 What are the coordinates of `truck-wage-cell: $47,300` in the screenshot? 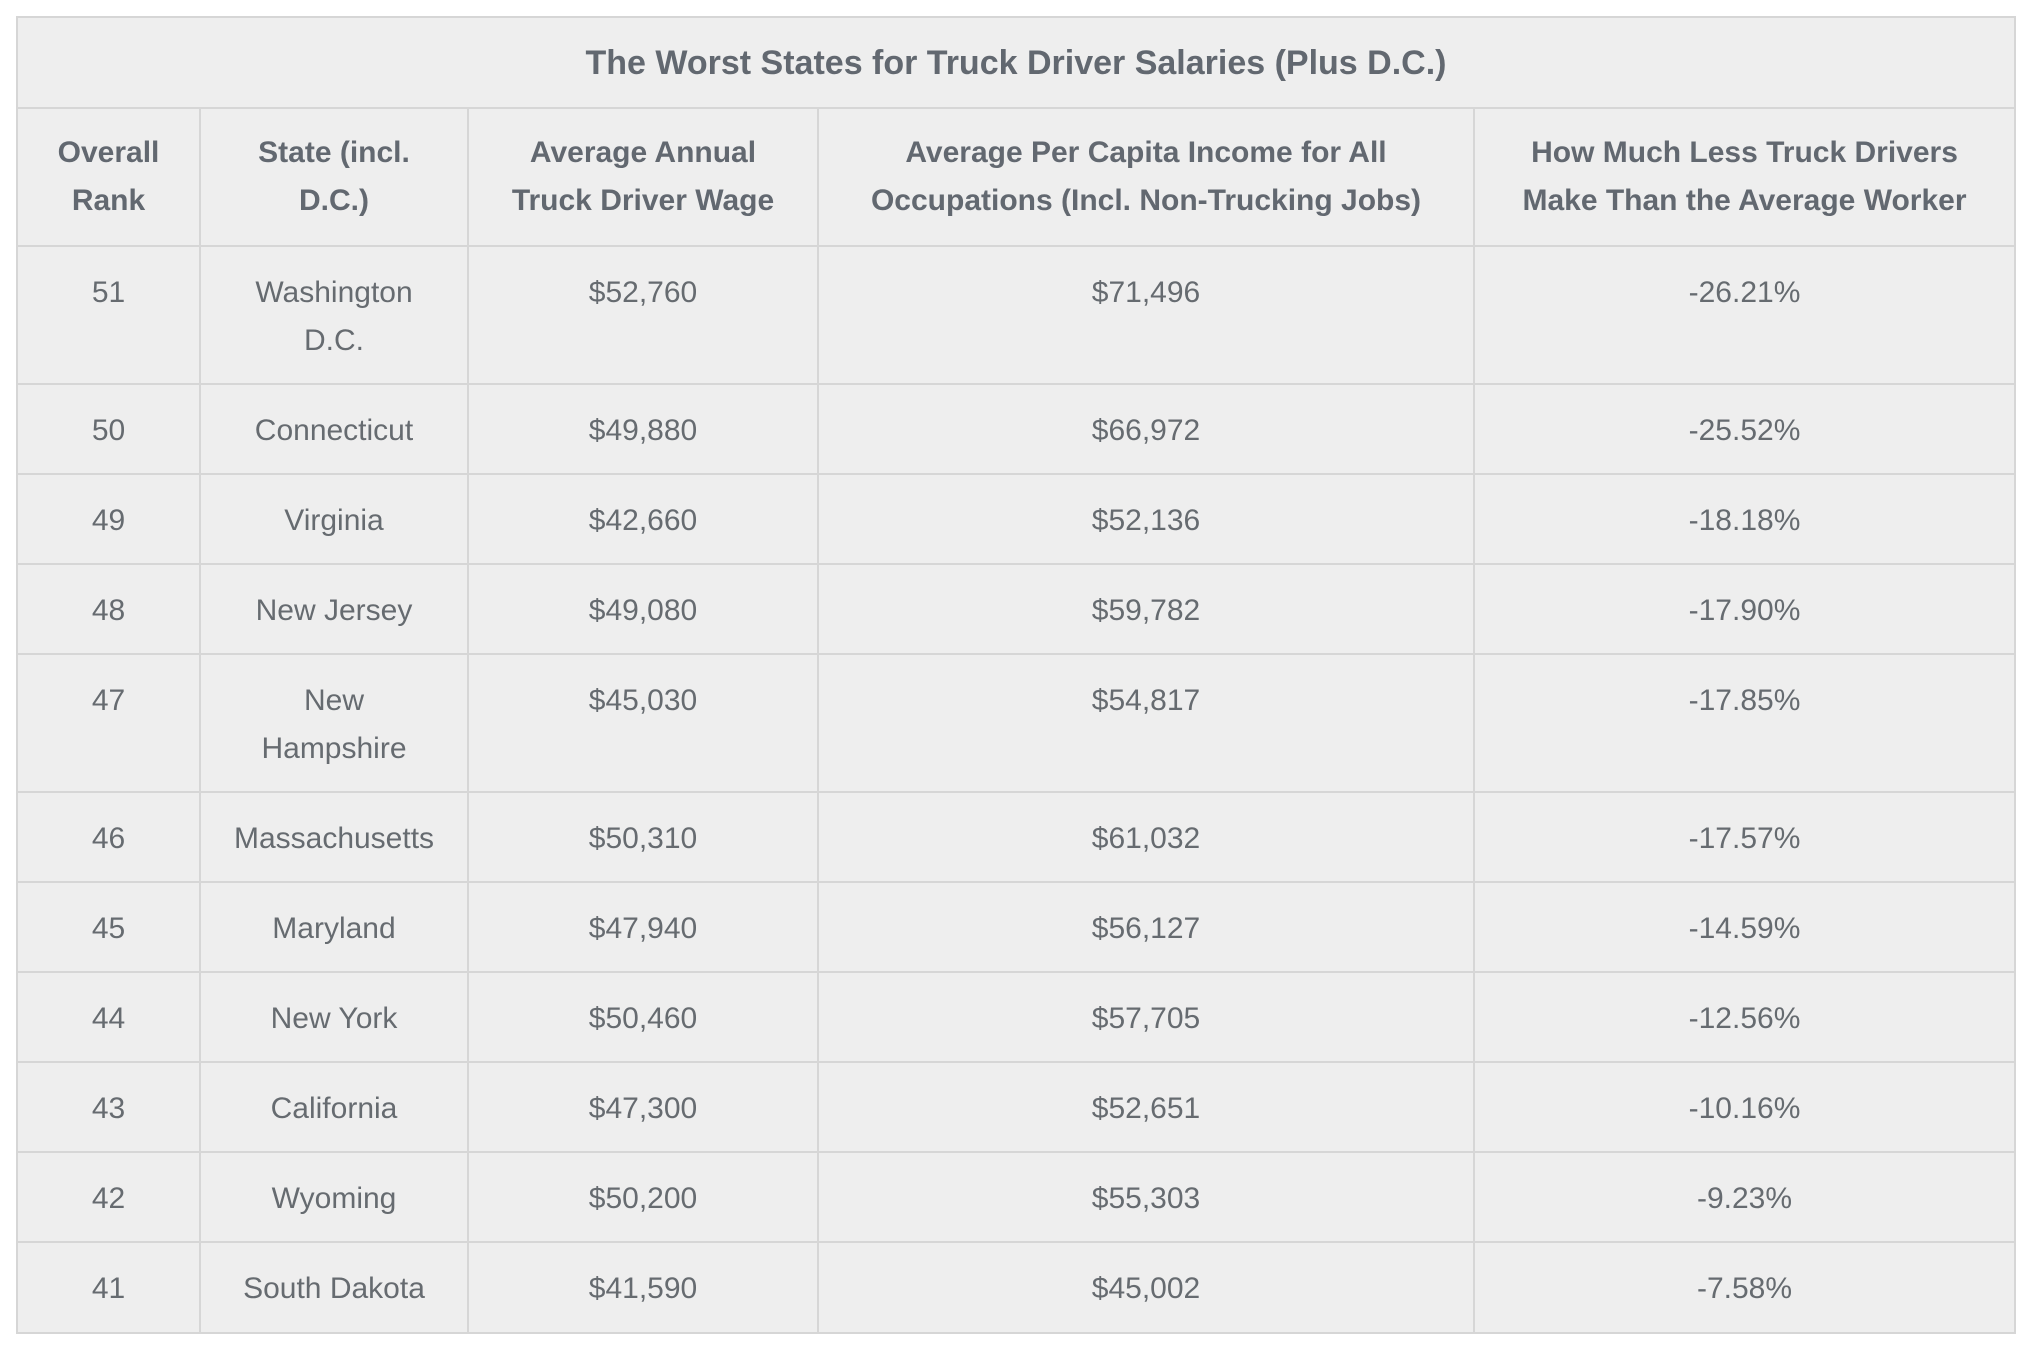 It's located at (643, 1107).